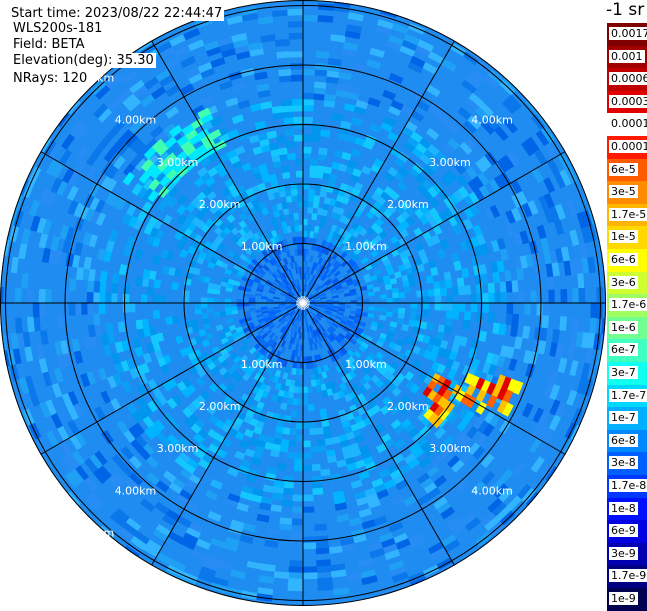  I want to click on field-label: Field: BETA, so click(48, 44).